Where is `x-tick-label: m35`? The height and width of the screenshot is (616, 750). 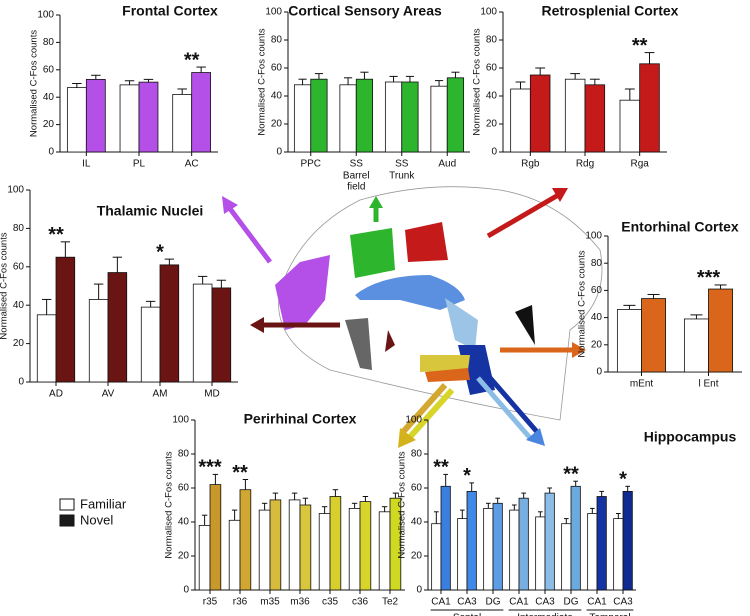 x-tick-label: m35 is located at coordinates (270, 602).